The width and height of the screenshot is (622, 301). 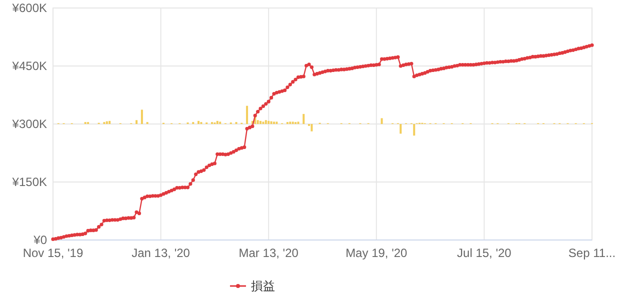 What do you see at coordinates (161, 253) in the screenshot?
I see `x-tick-label: Jan 13, '20` at bounding box center [161, 253].